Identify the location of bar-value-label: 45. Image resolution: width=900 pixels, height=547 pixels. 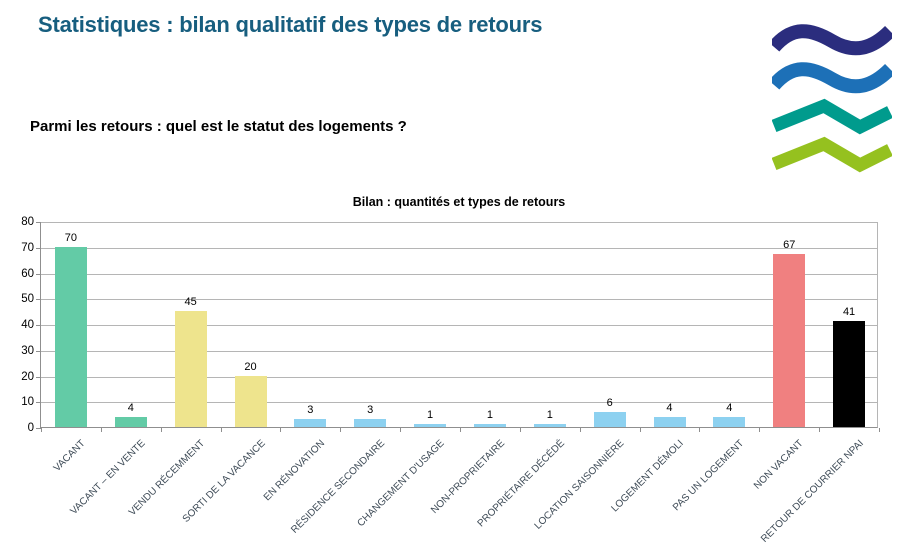
(190, 302).